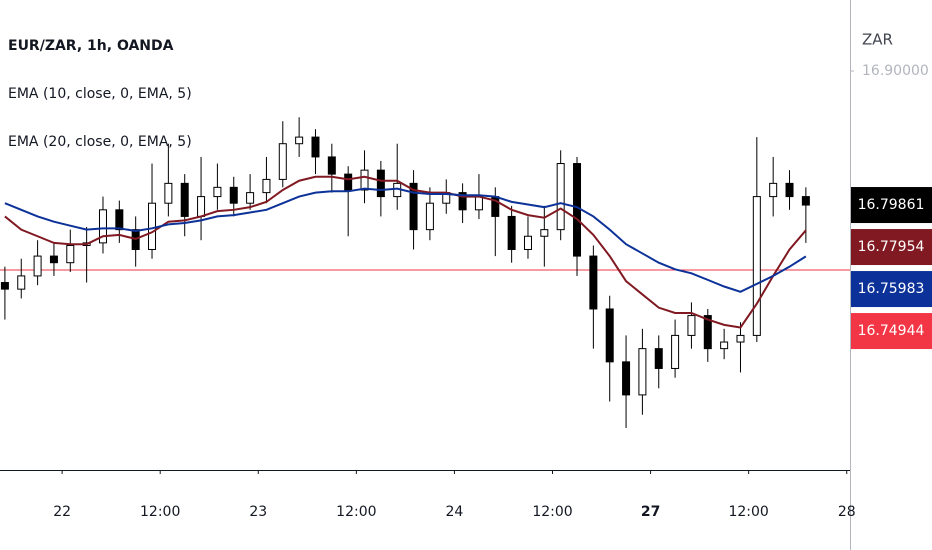  What do you see at coordinates (650, 512) in the screenshot?
I see `x-tick-label: 27` at bounding box center [650, 512].